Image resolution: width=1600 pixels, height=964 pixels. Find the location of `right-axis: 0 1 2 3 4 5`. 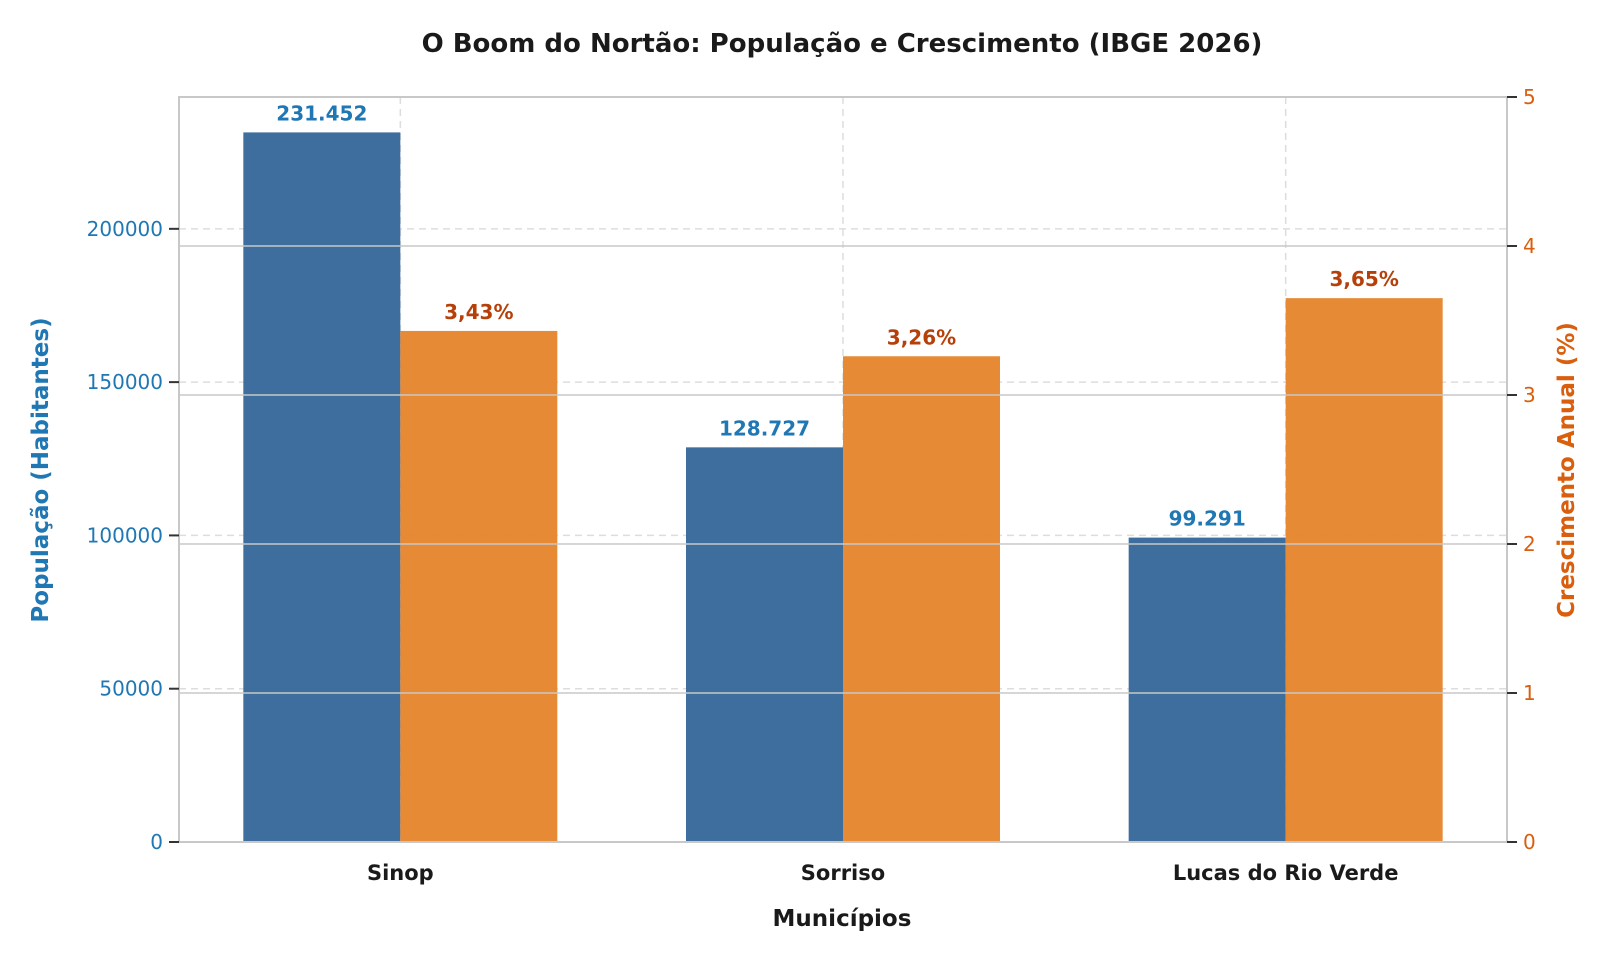

right-axis: 0 1 2 3 4 5 is located at coordinates (1521, 469).